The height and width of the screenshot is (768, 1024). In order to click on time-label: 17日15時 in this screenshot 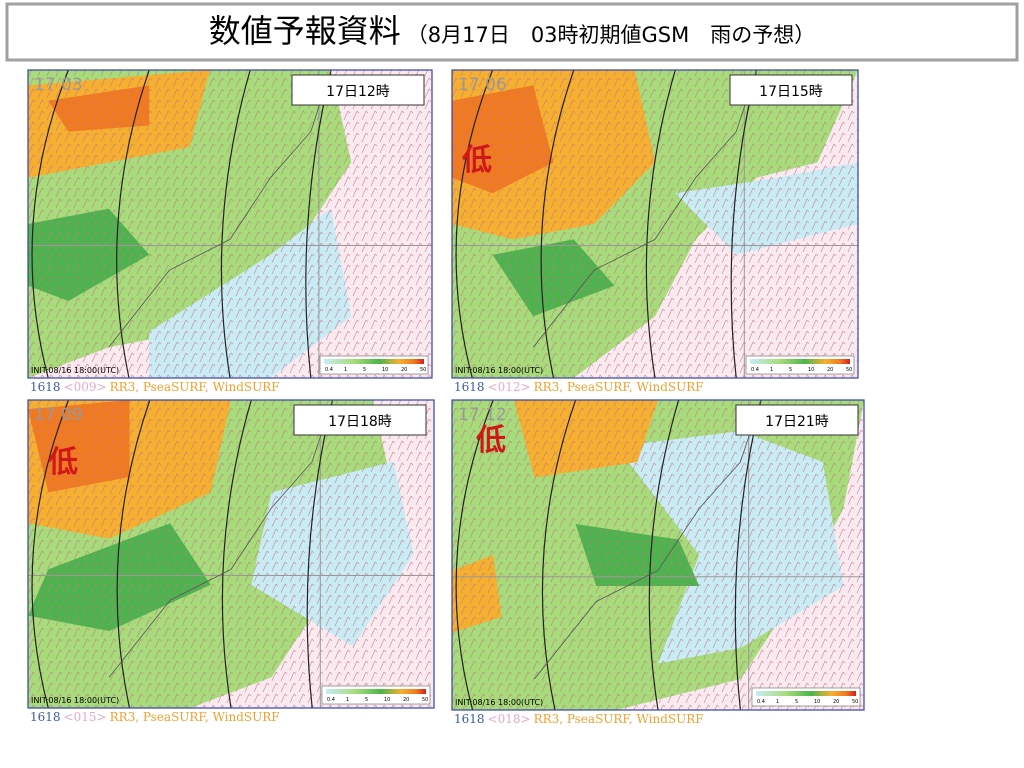, I will do `click(791, 92)`.